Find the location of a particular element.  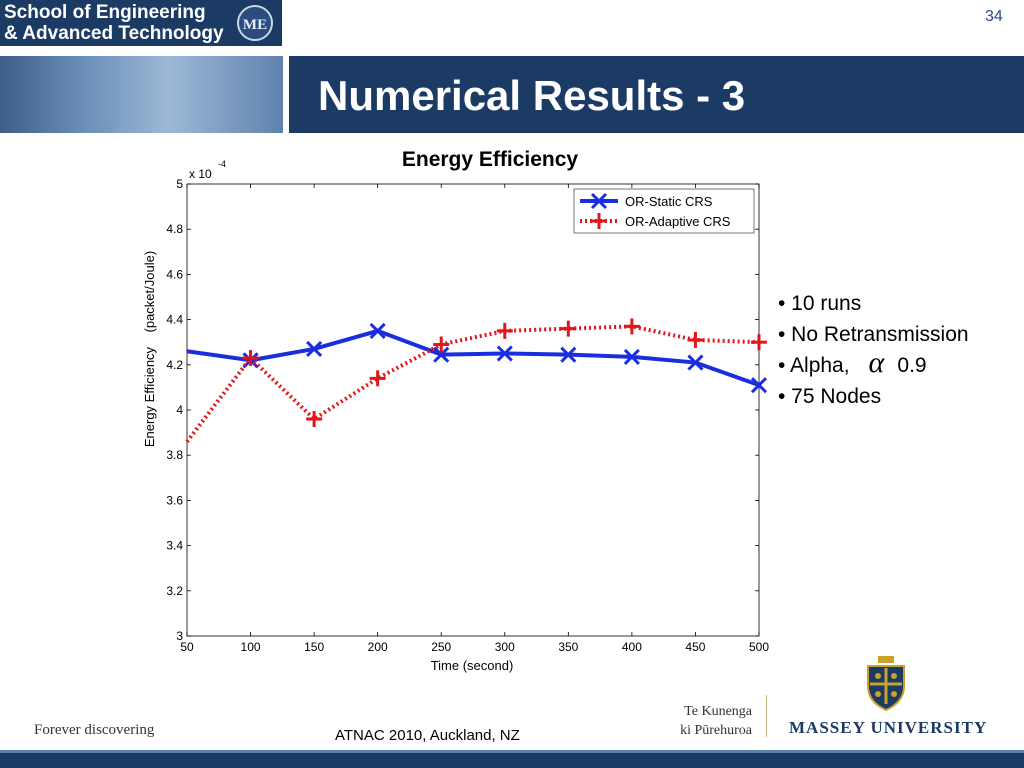

legend-label: OR-Adaptive CRS is located at coordinates (678, 221).